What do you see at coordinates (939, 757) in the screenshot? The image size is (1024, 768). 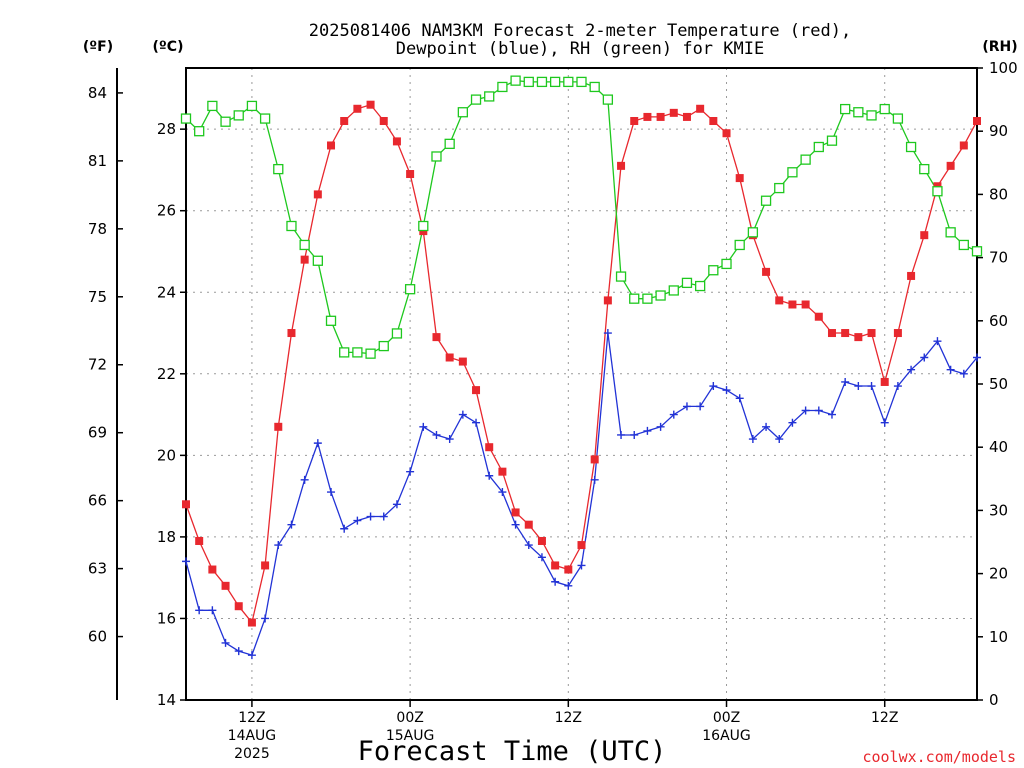 I see `credit-text: coolwx.com/models` at bounding box center [939, 757].